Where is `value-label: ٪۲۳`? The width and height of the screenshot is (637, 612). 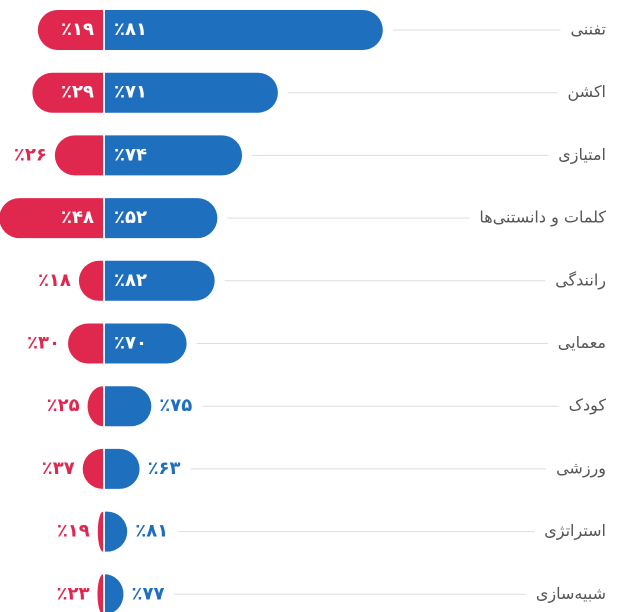
value-label: ٪۲۳ is located at coordinates (73, 593).